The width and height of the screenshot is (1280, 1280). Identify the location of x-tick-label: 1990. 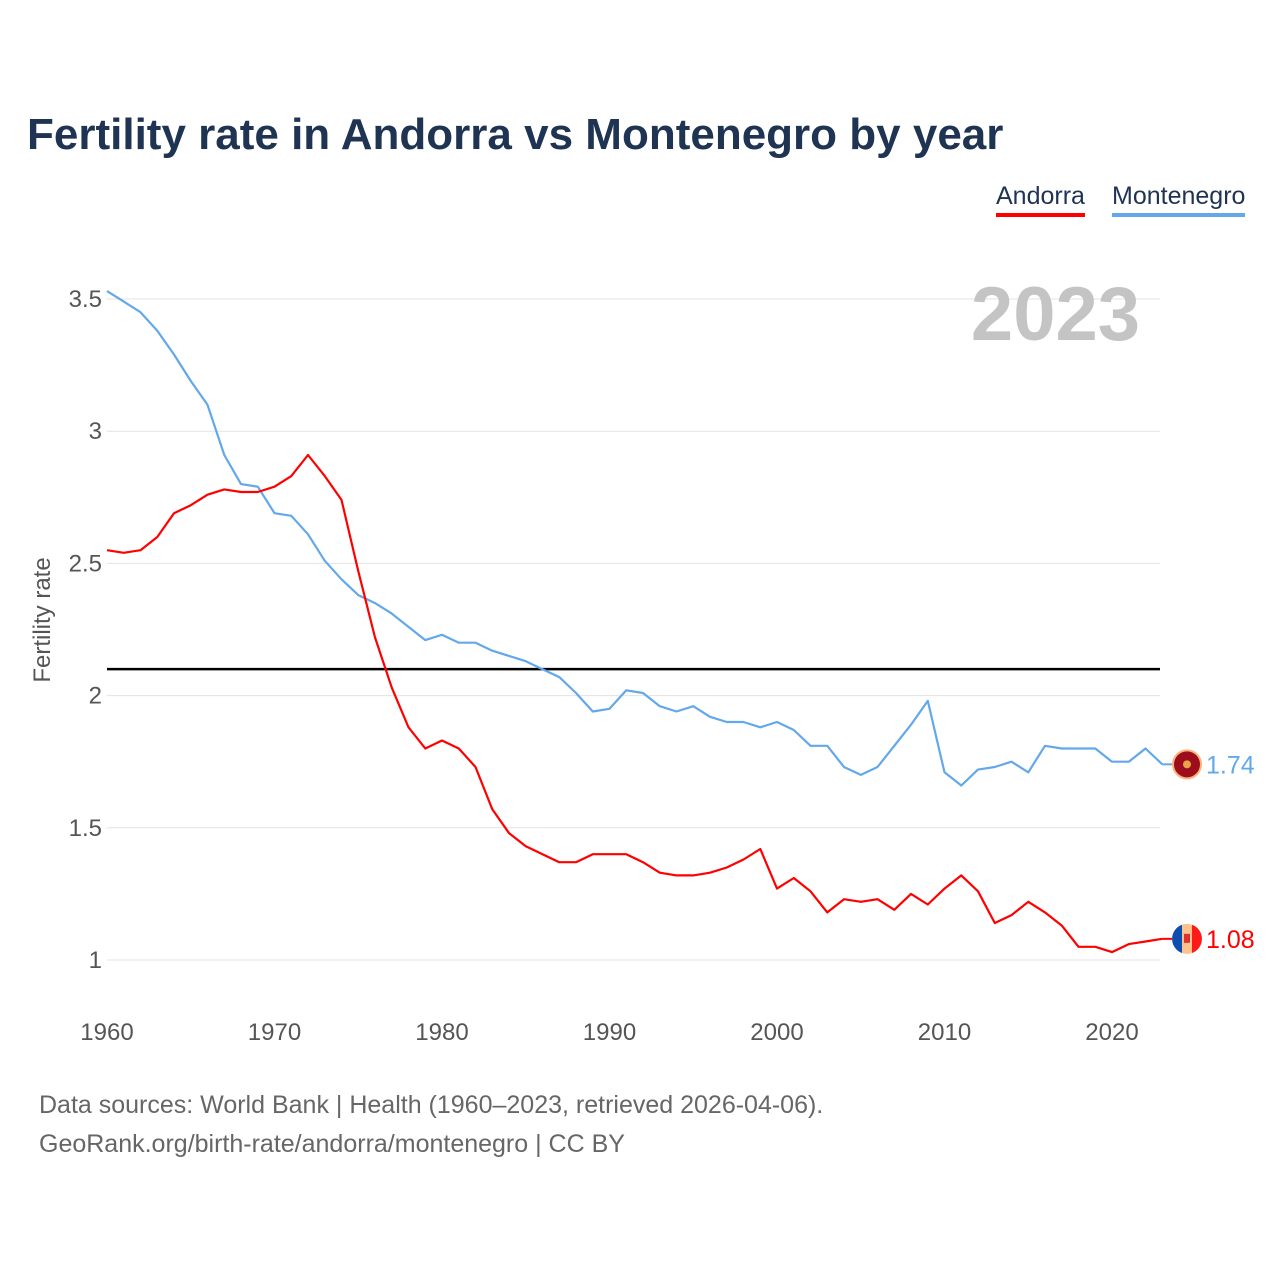
(609, 1032).